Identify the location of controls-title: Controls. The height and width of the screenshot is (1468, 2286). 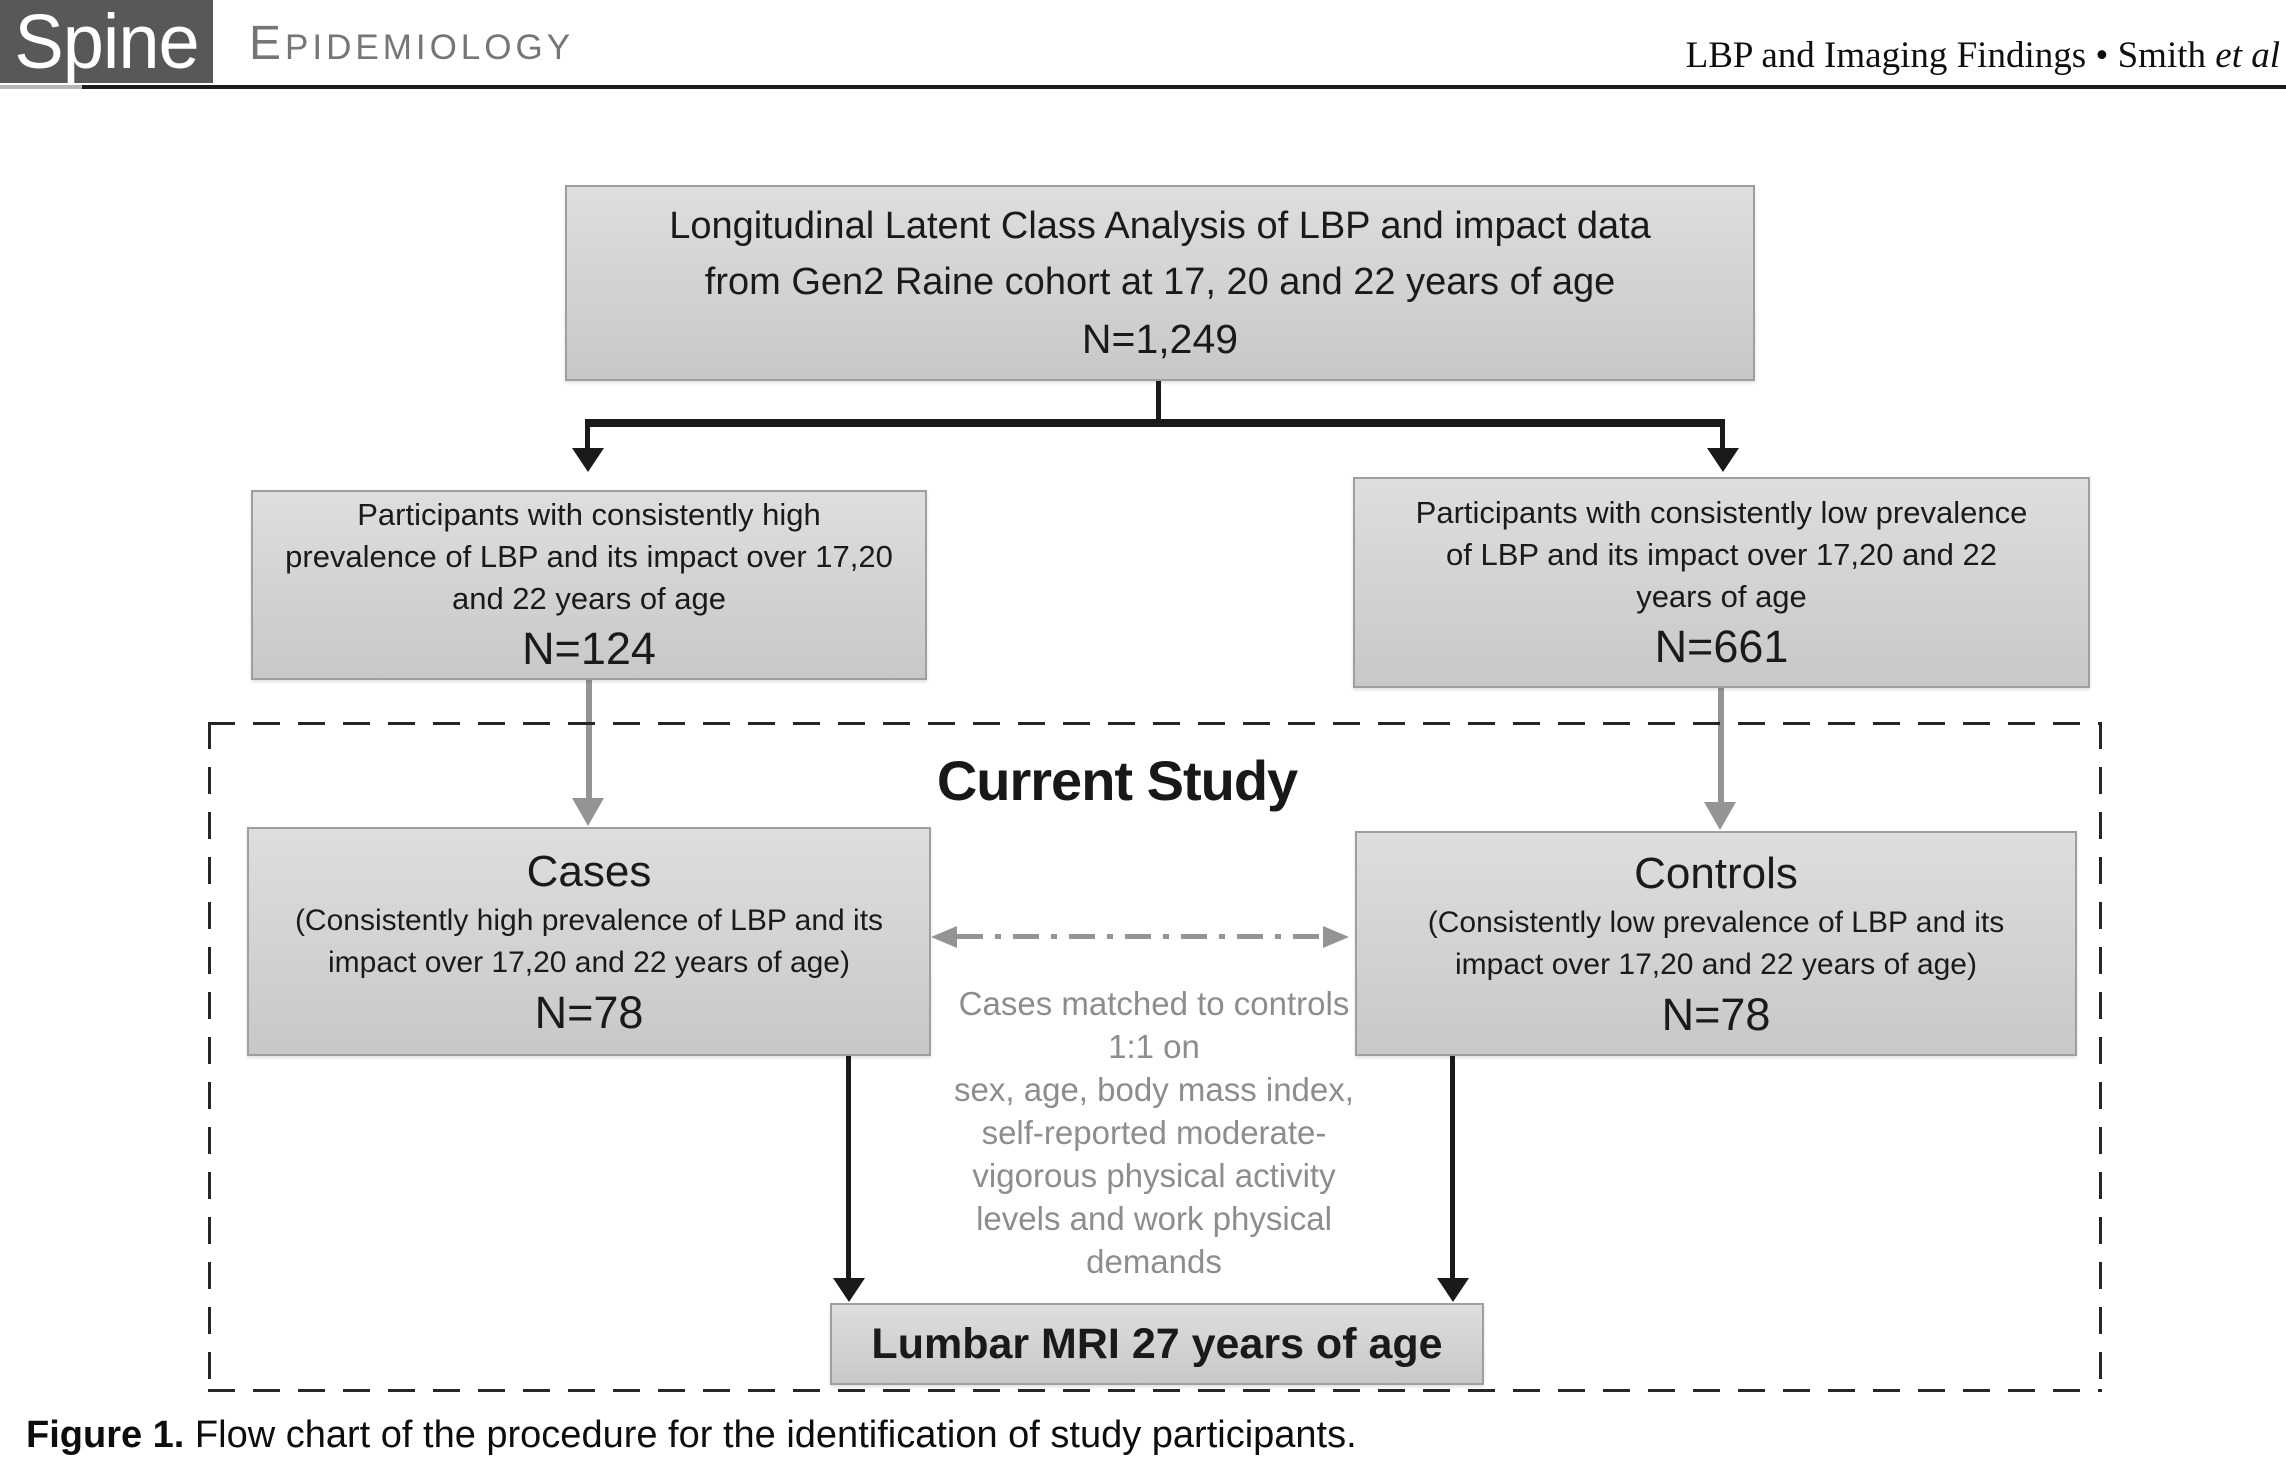
(1716, 873).